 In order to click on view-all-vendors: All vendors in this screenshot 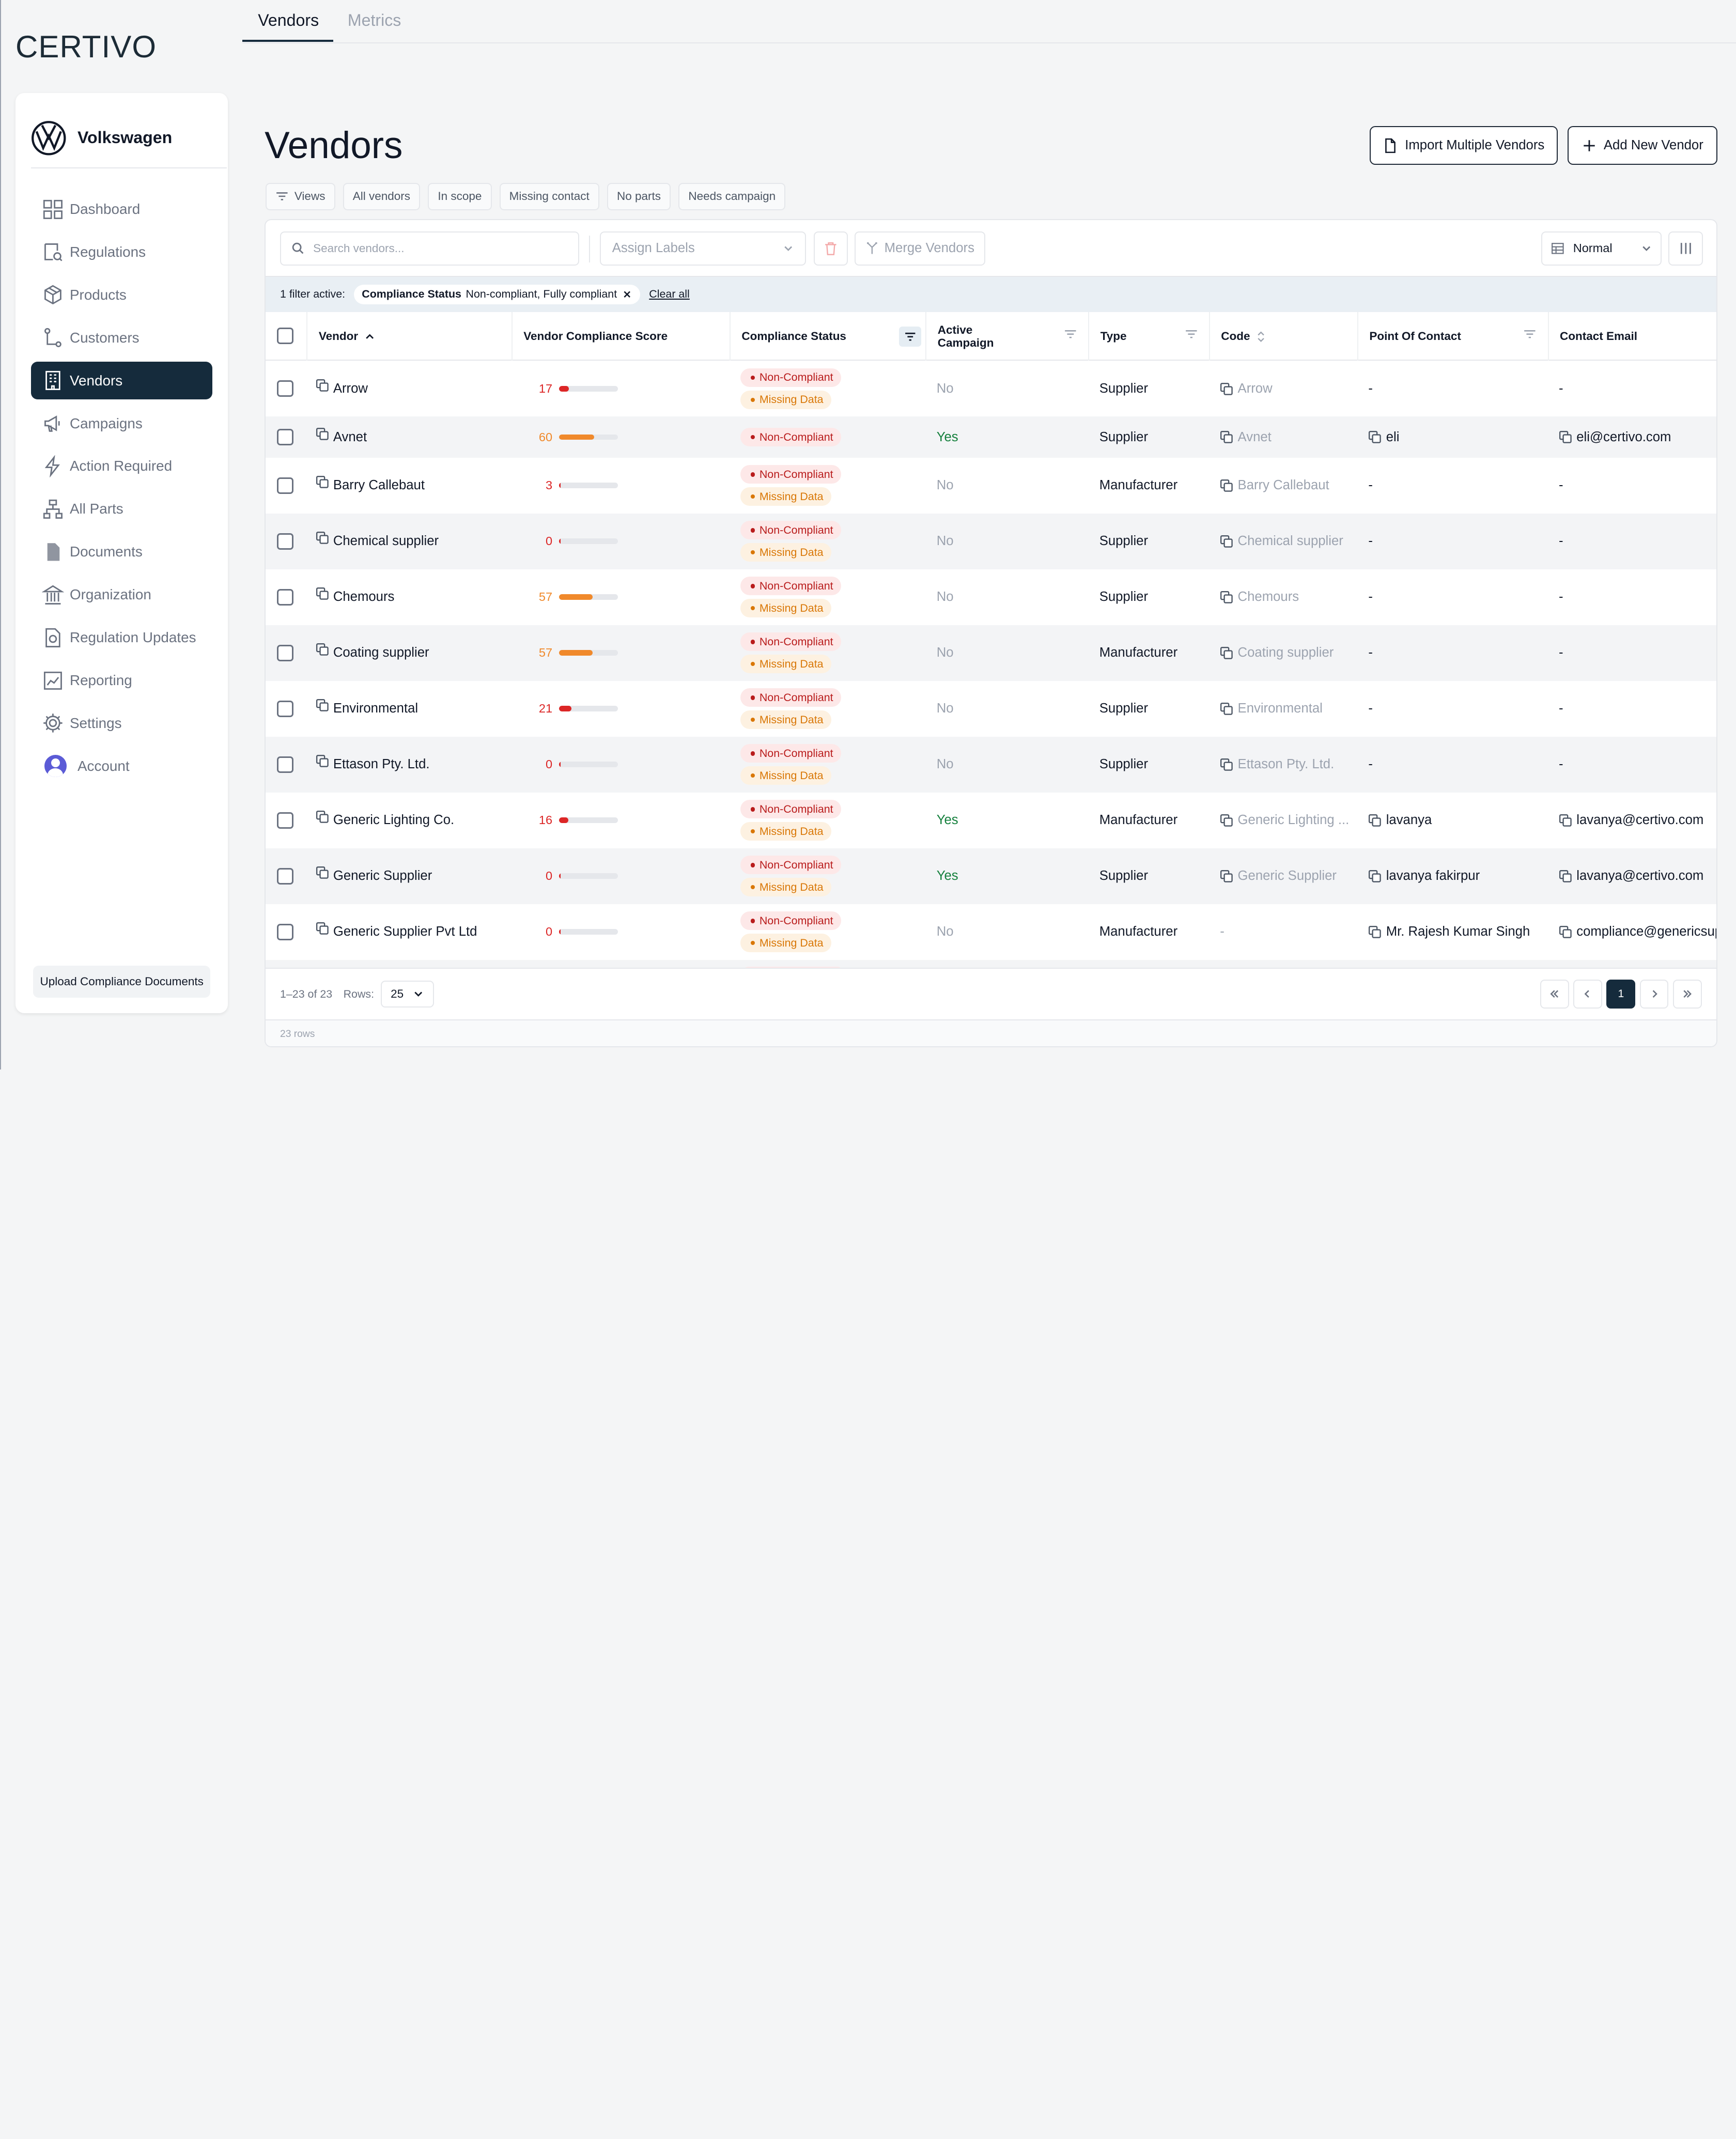, I will do `click(382, 197)`.